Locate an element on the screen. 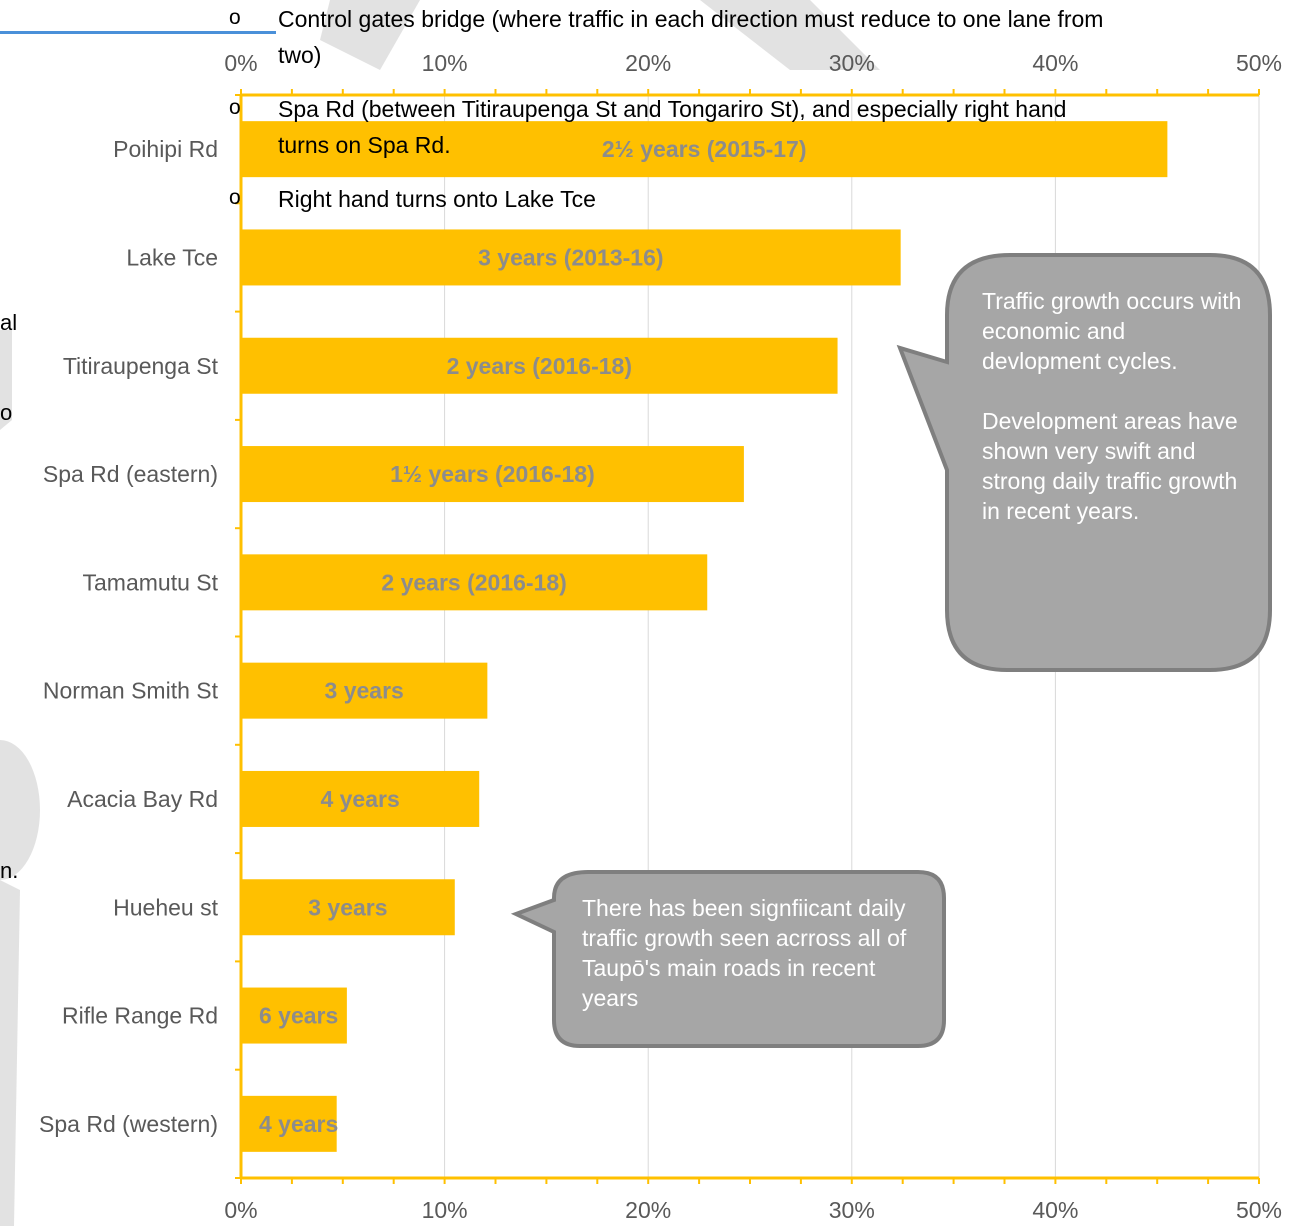 This screenshot has width=1298, height=1226. x-tick-label-top-2: 20% is located at coordinates (648, 63).